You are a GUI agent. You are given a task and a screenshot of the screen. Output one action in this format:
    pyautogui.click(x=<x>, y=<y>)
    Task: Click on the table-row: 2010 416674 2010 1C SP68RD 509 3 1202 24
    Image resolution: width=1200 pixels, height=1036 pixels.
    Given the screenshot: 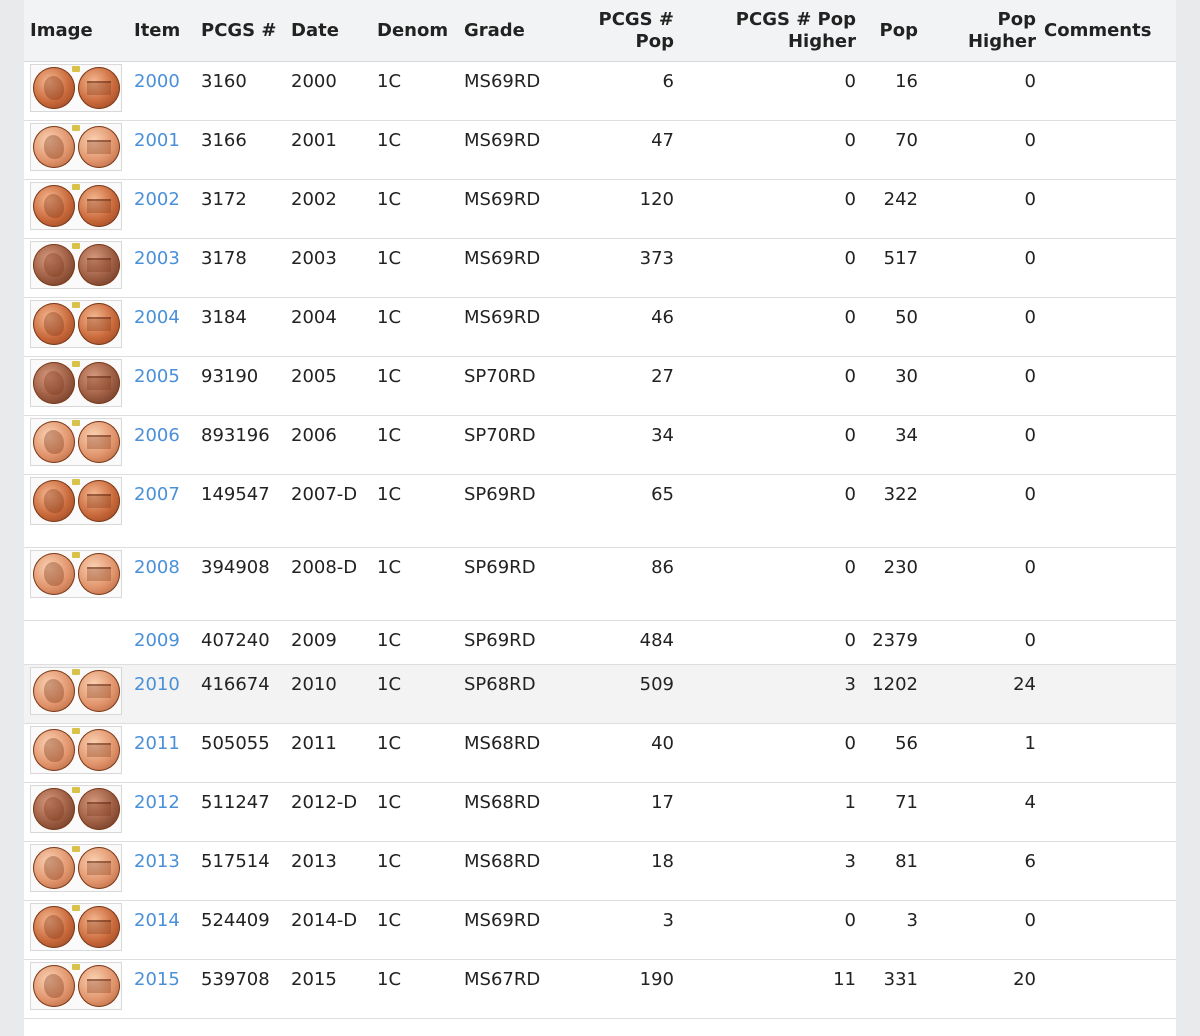 What is the action you would take?
    pyautogui.click(x=600, y=694)
    